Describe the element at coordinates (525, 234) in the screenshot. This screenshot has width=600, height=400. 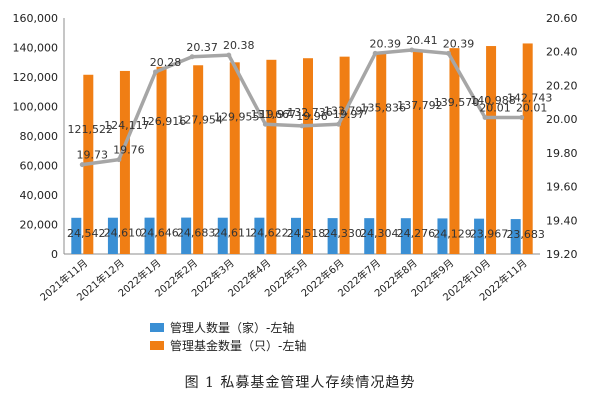
I see `bar-label-managers: 23,683` at that location.